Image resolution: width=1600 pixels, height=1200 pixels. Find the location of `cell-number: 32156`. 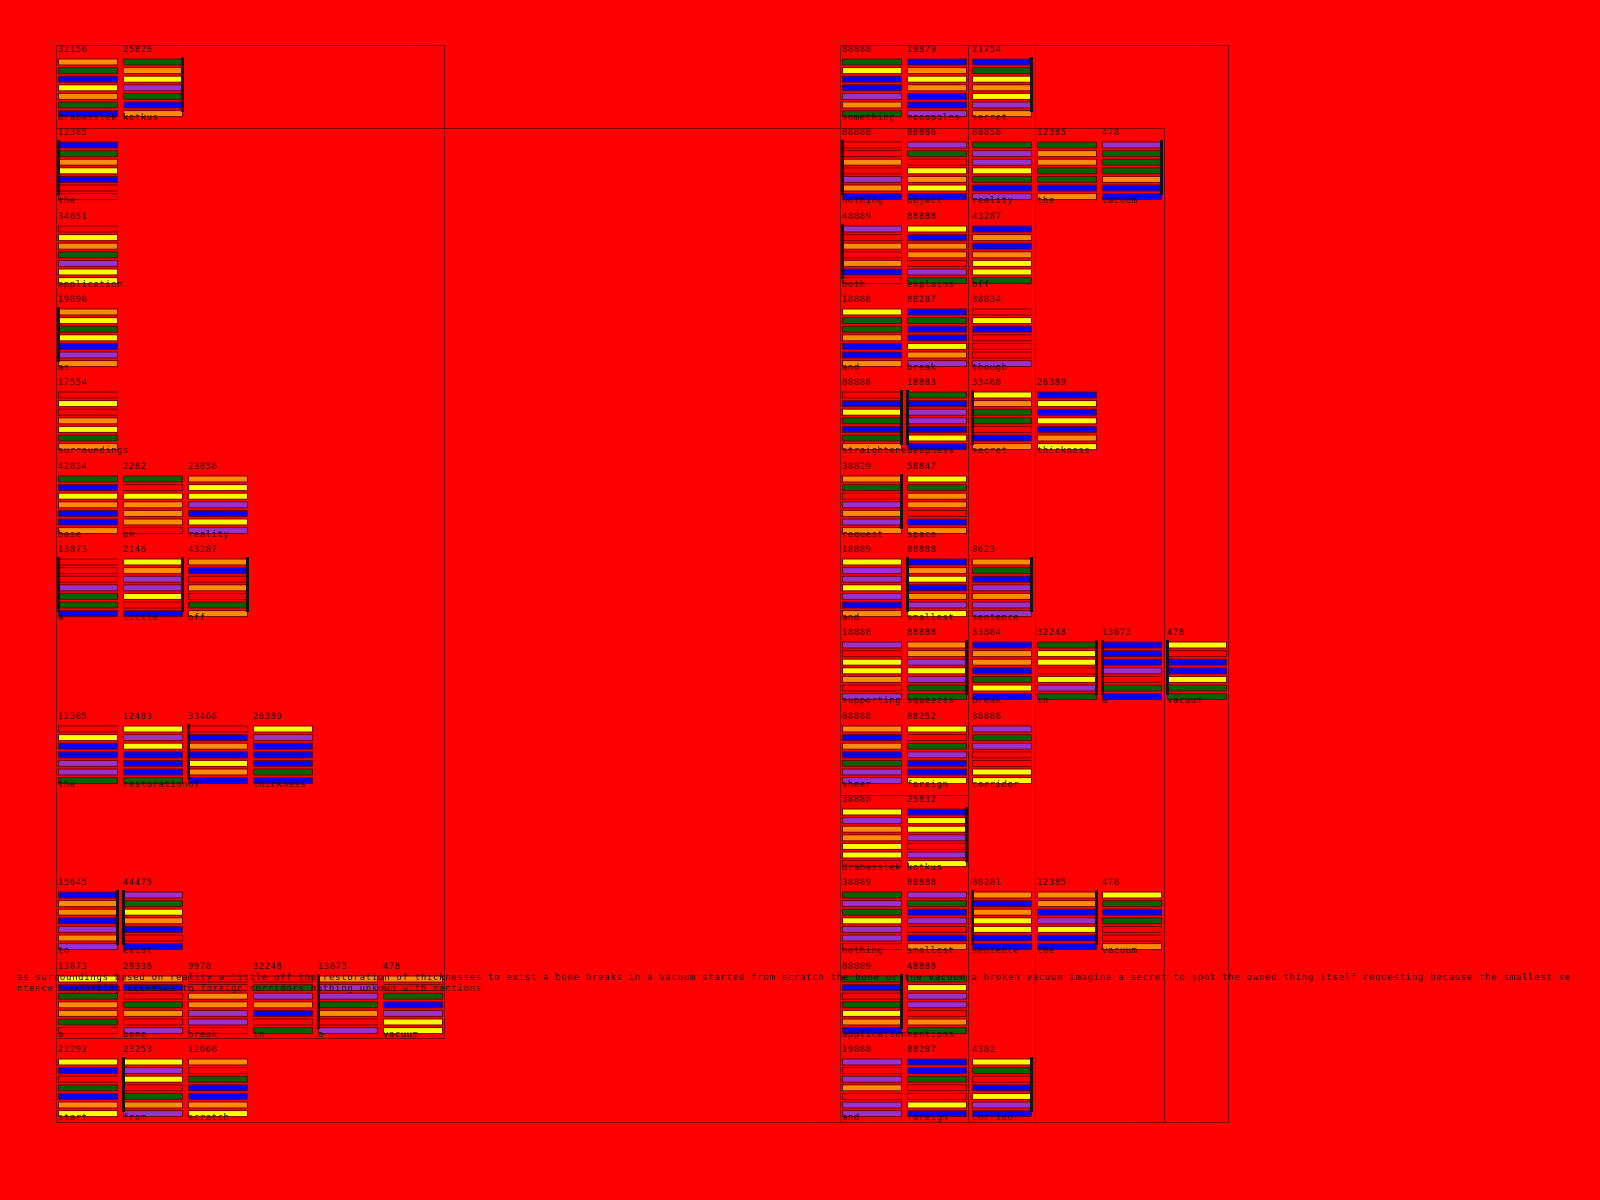

cell-number: 32156 is located at coordinates (73, 50).